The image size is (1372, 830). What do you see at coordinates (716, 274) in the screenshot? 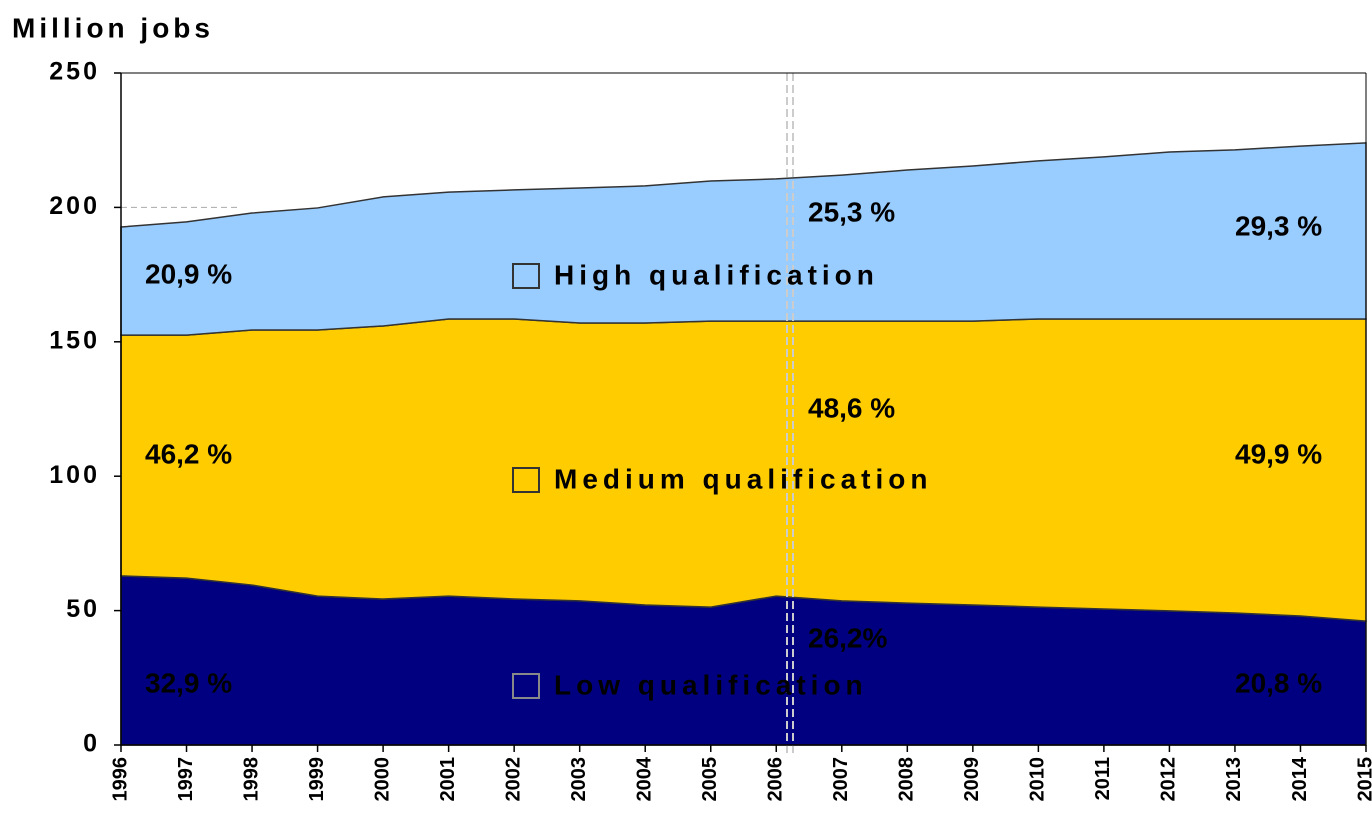
I see `legend-label: High qualification` at bounding box center [716, 274].